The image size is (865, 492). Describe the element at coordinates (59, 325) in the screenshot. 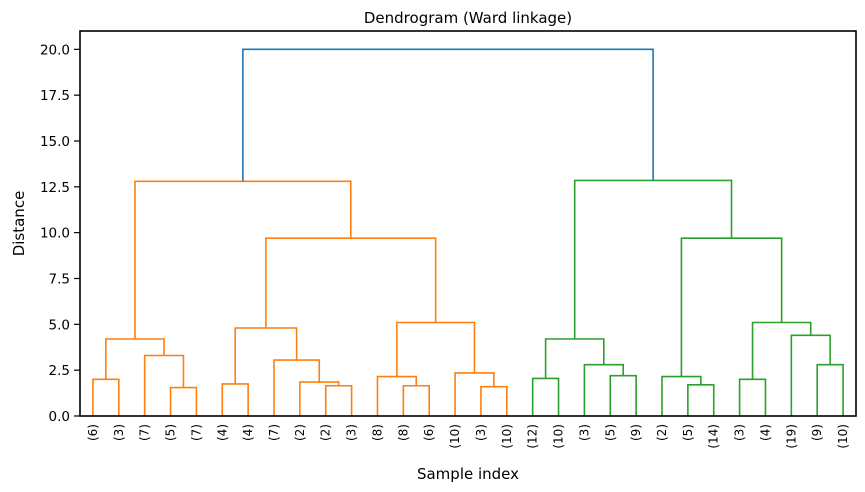

I see `y-tick-label: 5.0` at that location.